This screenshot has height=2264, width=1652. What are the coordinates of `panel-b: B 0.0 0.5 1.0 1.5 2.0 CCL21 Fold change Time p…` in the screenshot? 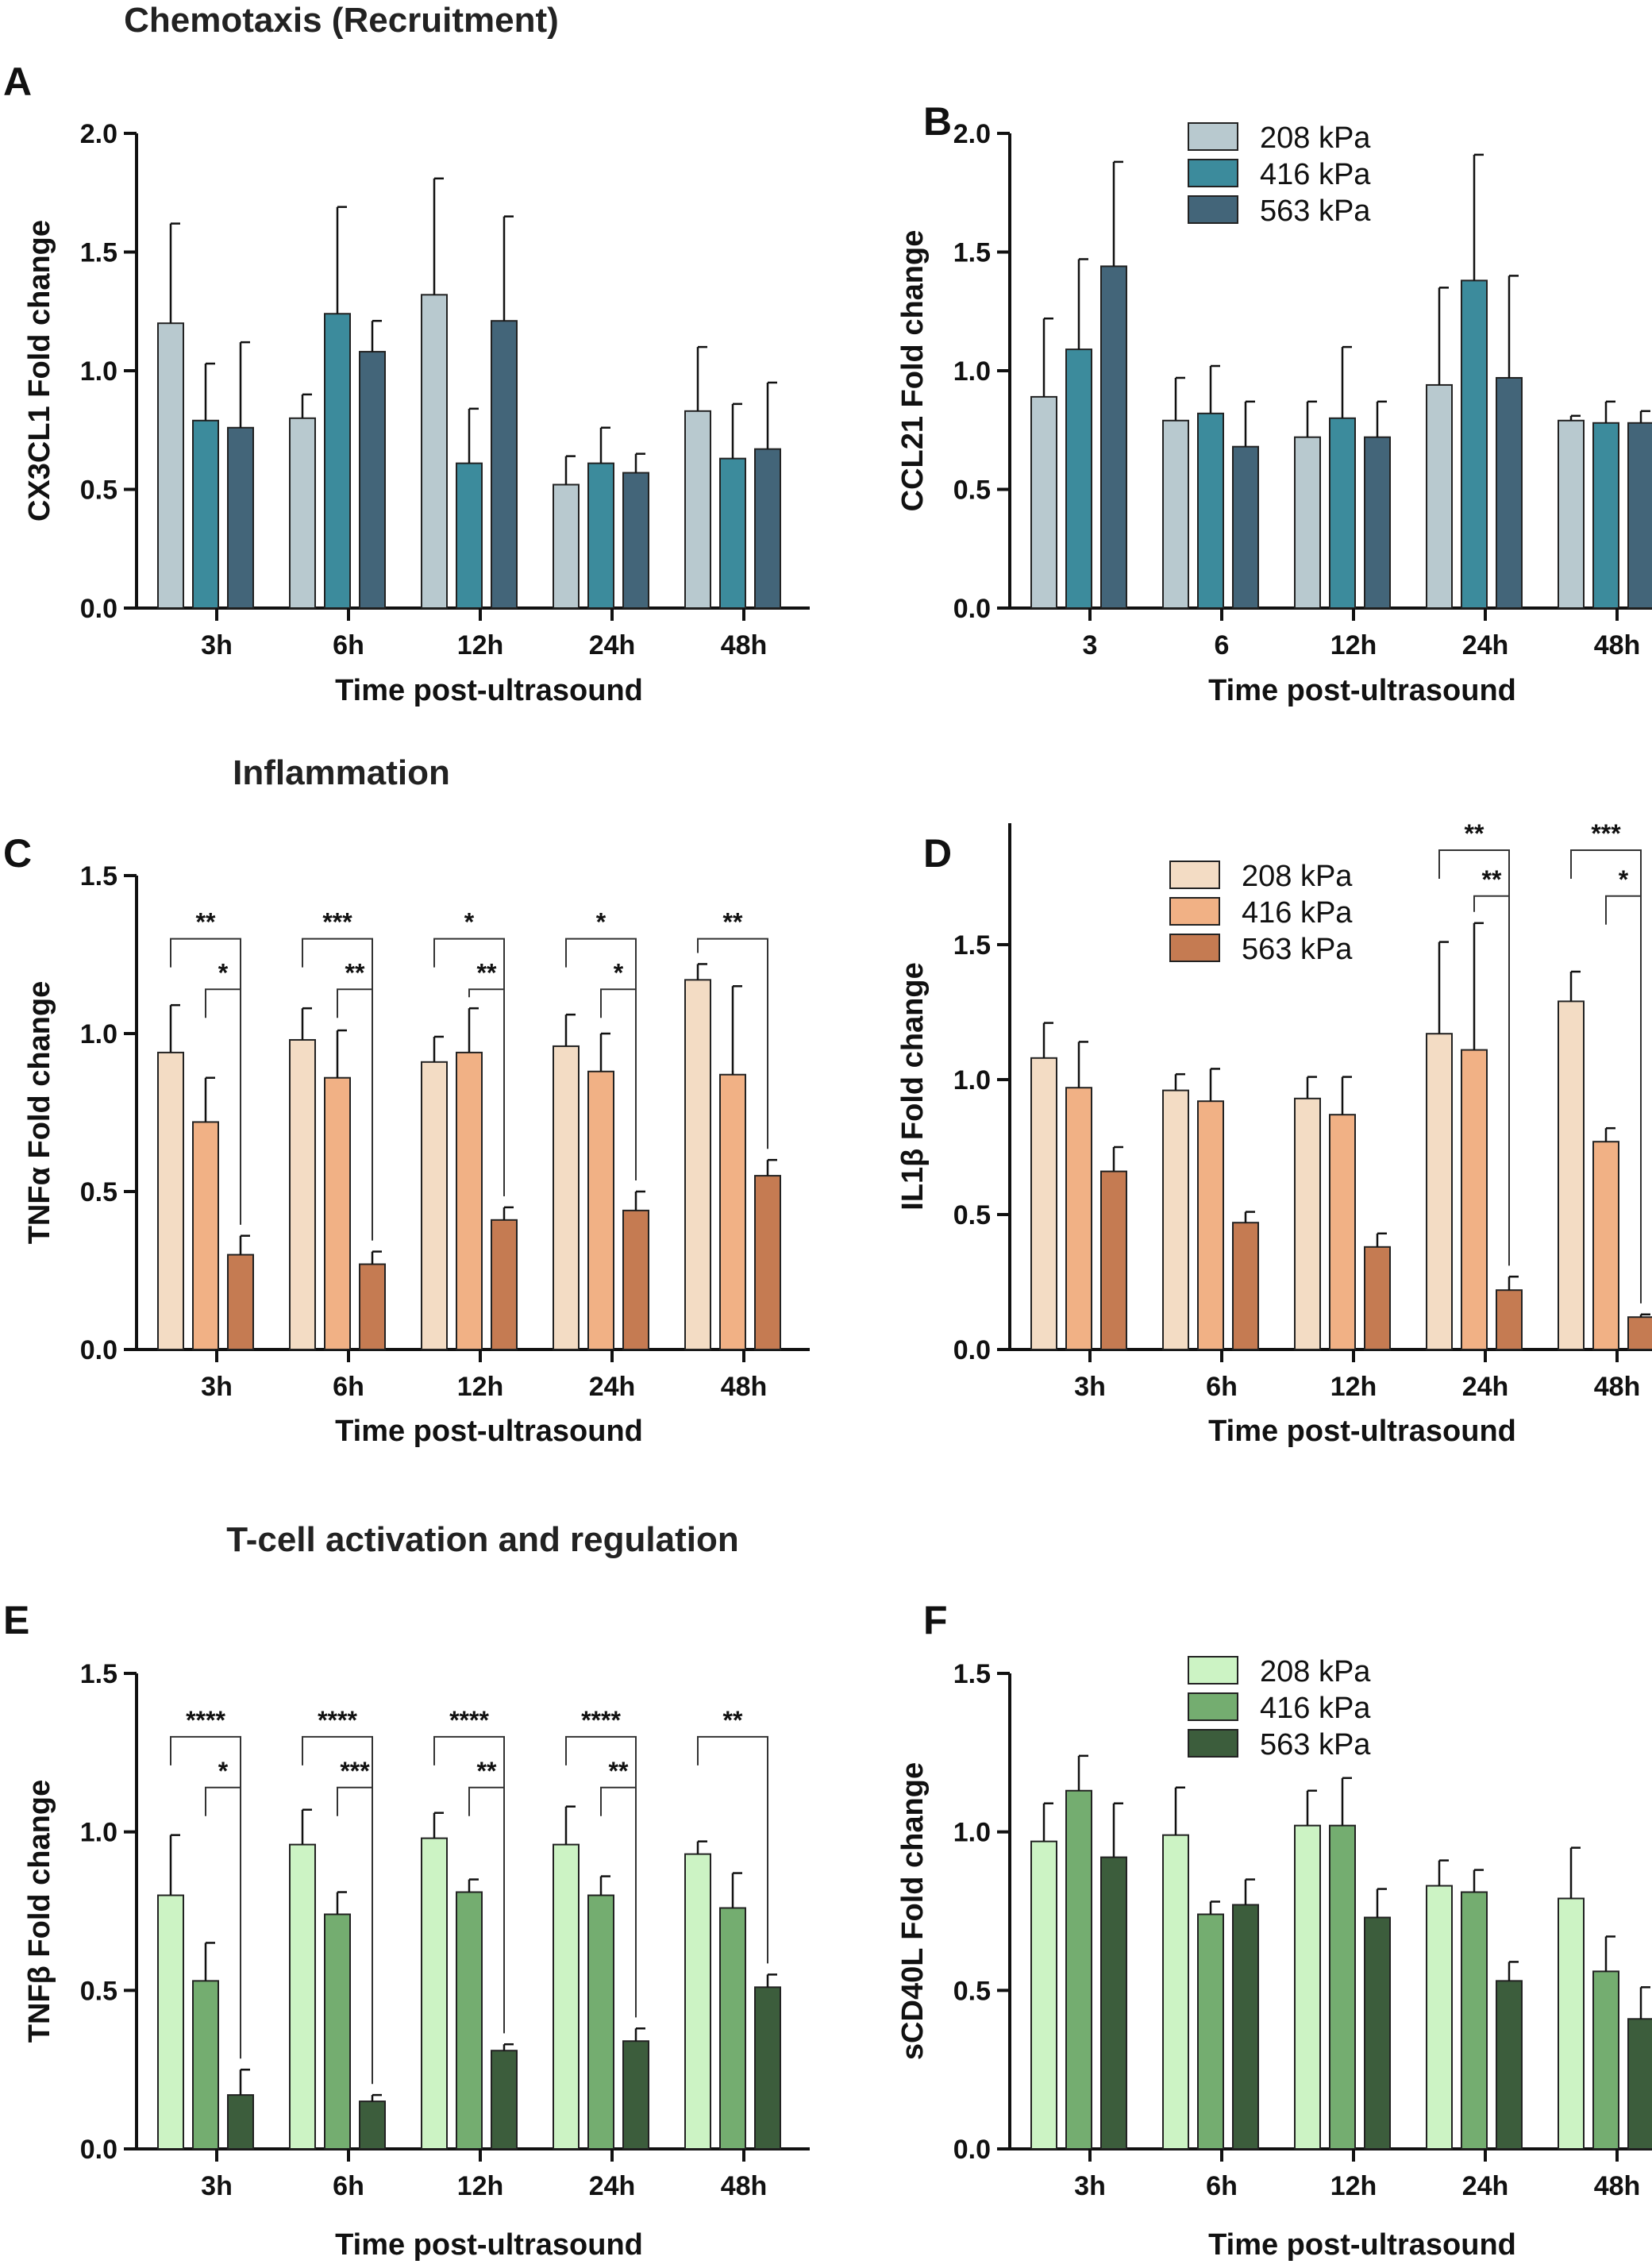 It's located at (1274, 403).